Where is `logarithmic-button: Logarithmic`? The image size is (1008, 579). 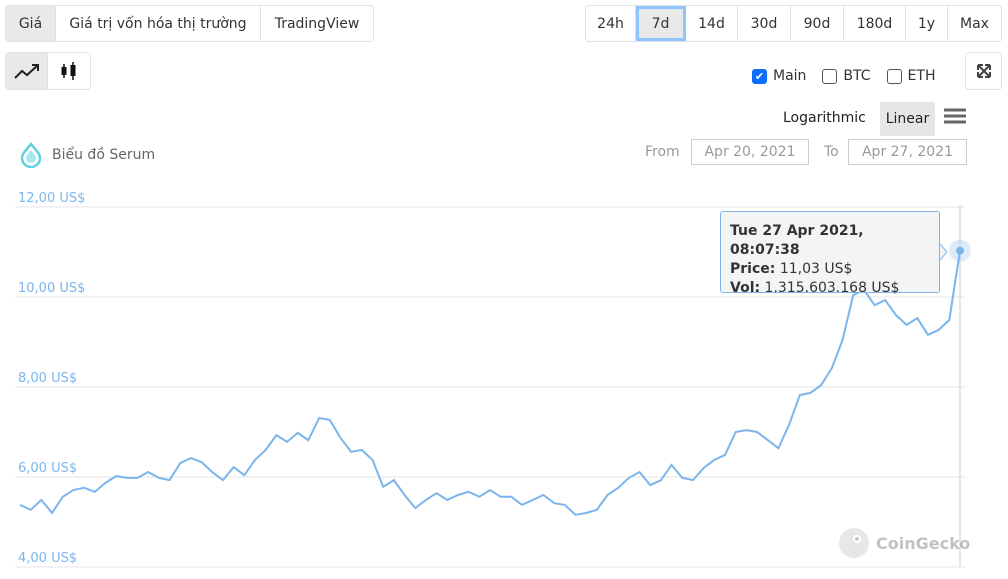 logarithmic-button: Logarithmic is located at coordinates (824, 118).